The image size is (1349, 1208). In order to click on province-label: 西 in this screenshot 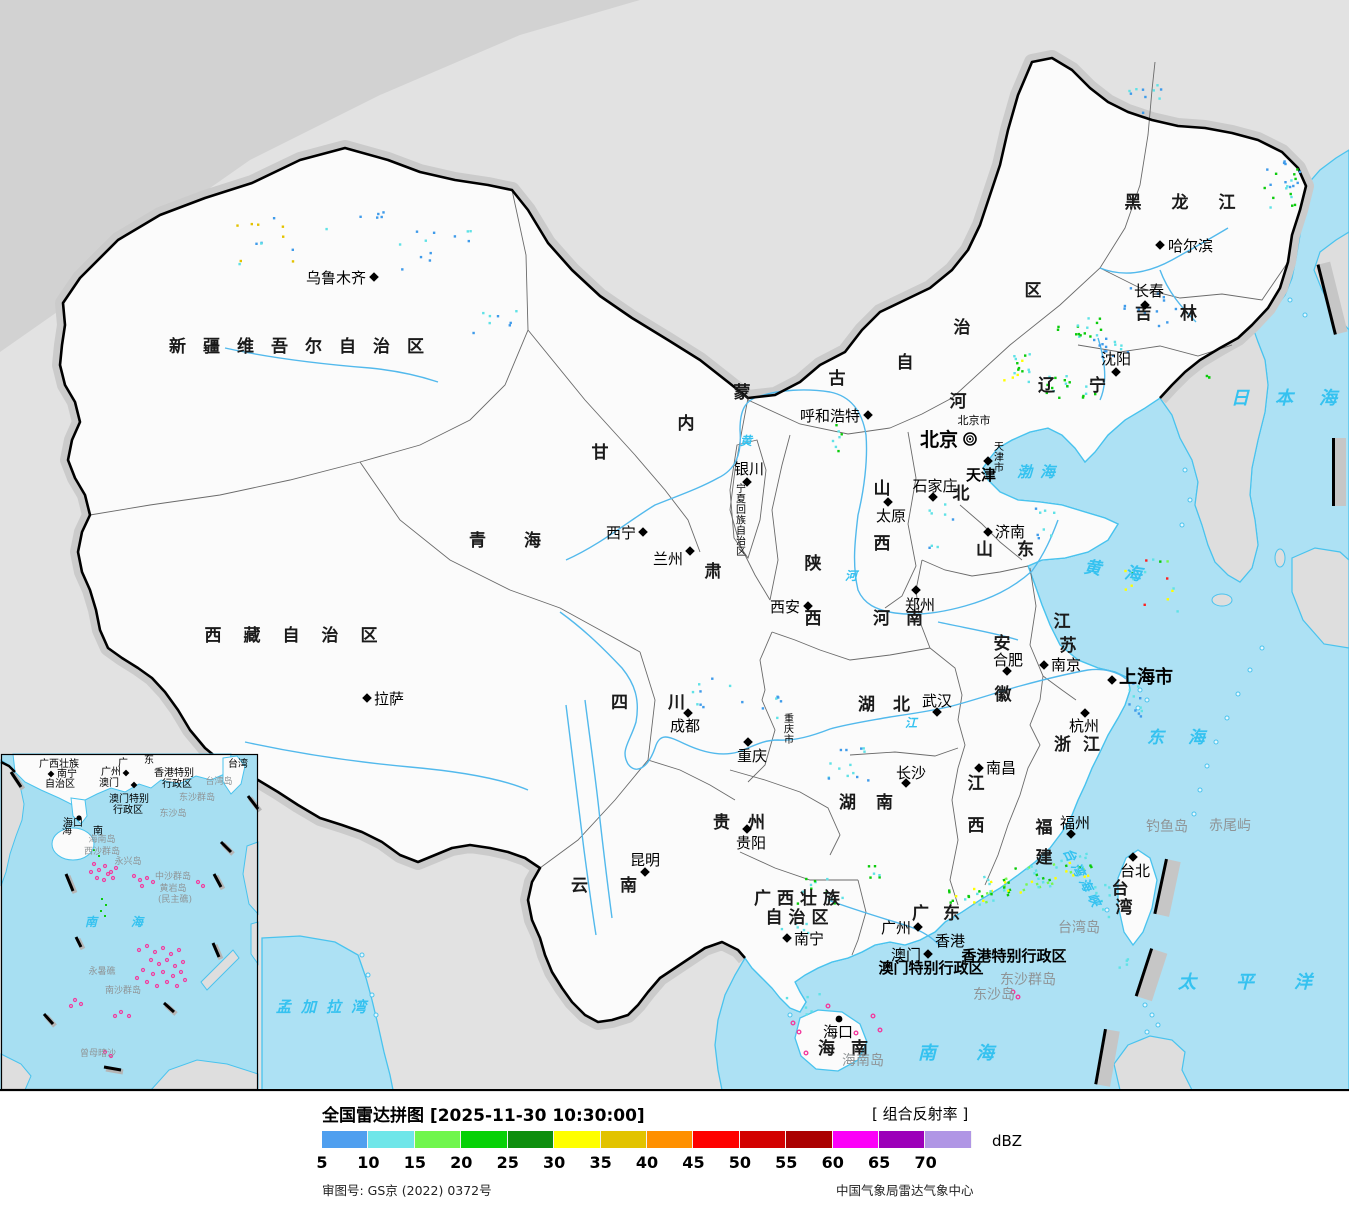, I will do `click(813, 619)`.